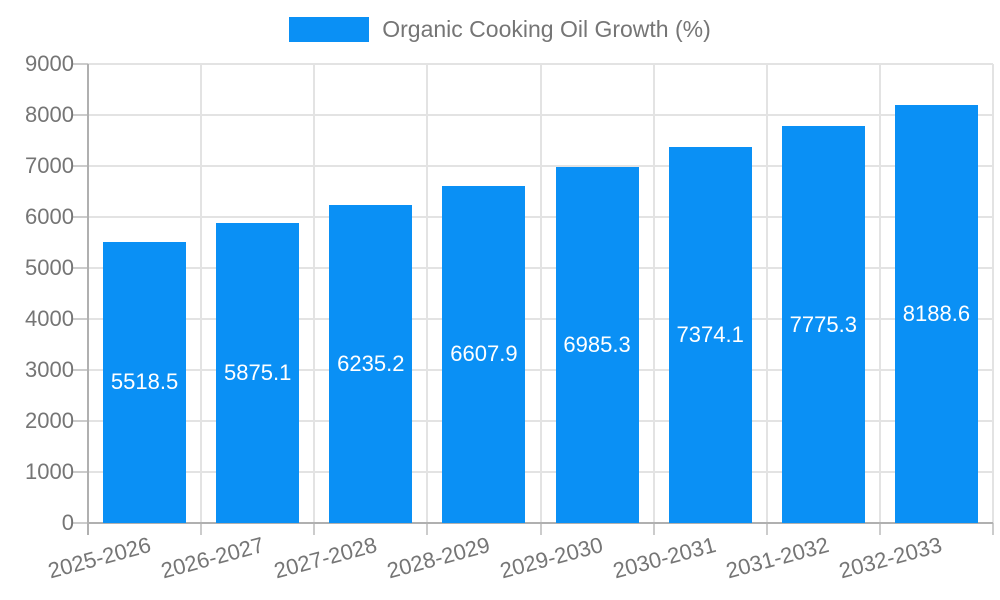 This screenshot has height=600, width=1000. I want to click on x-tick-label: 2029-2030, so click(551, 558).